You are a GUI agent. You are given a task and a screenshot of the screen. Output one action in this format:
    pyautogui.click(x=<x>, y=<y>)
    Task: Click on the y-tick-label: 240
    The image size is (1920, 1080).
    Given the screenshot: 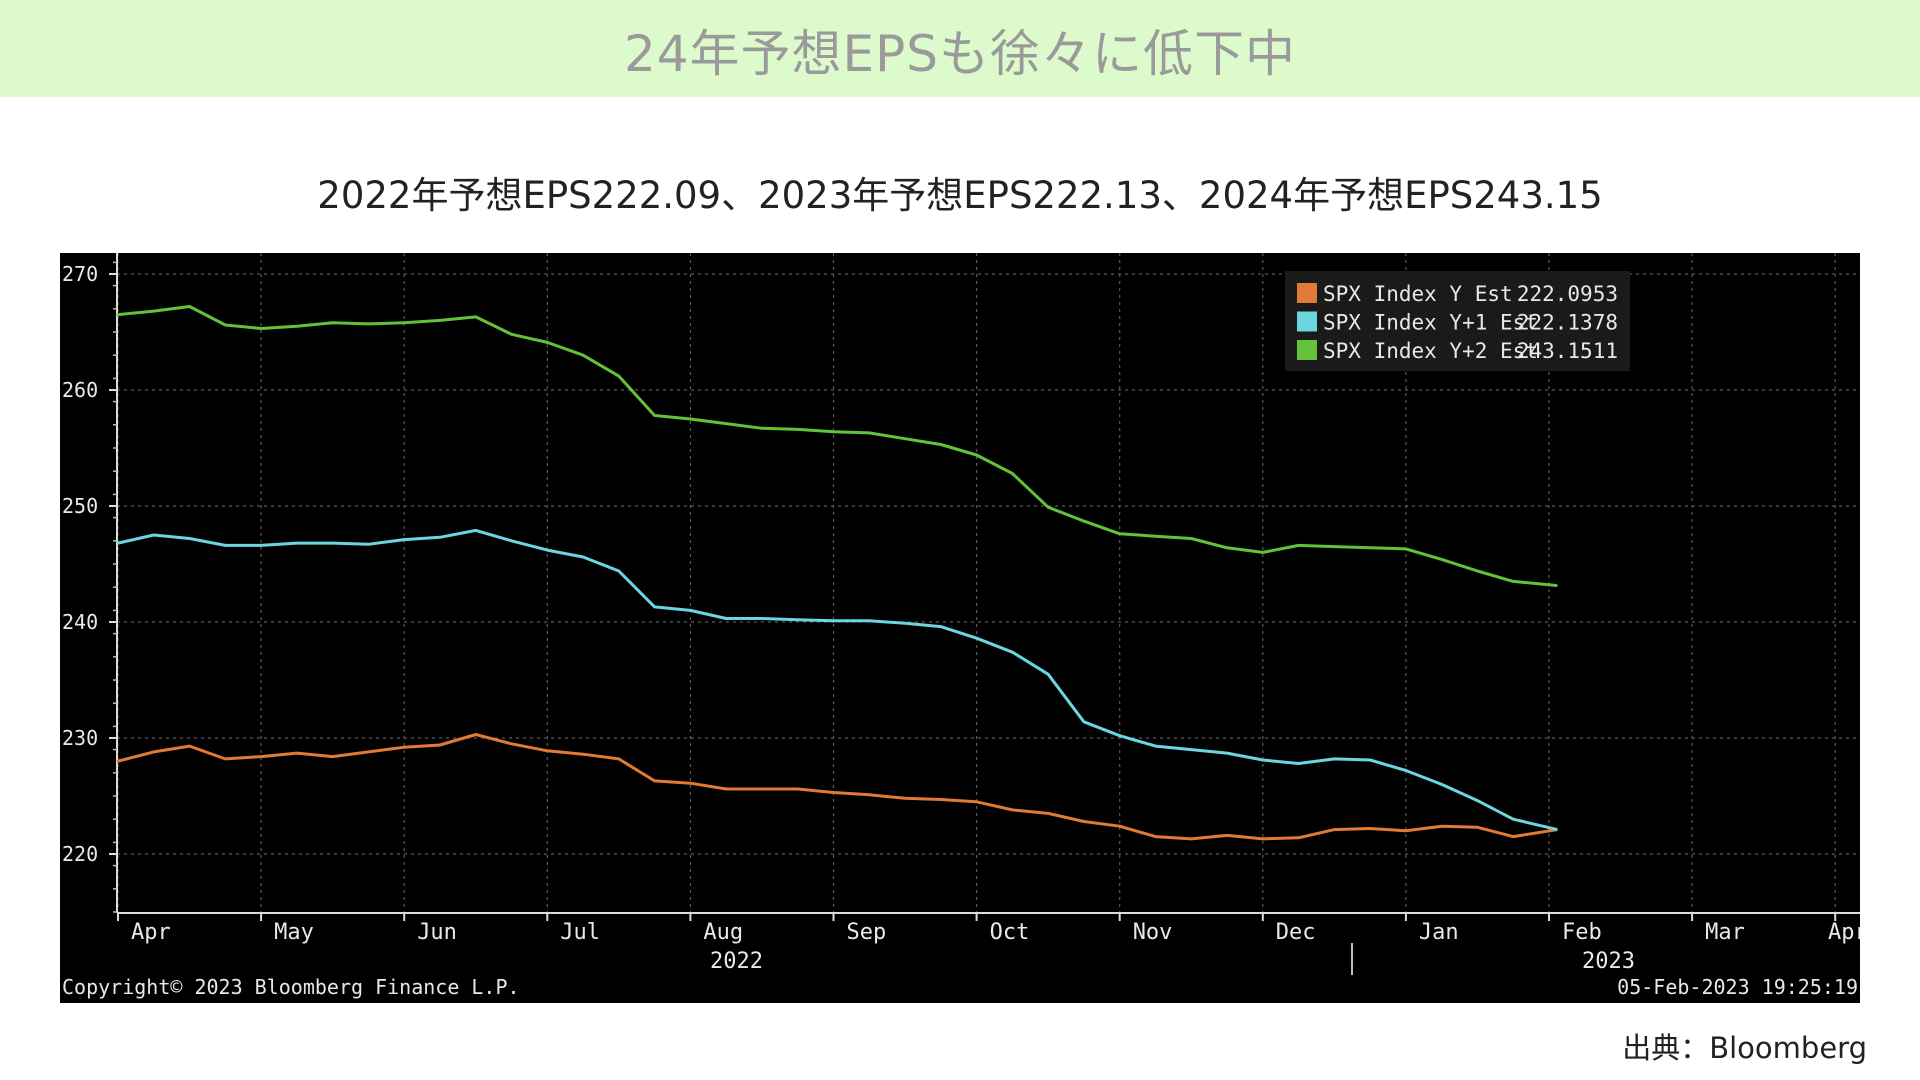 What is the action you would take?
    pyautogui.click(x=80, y=622)
    